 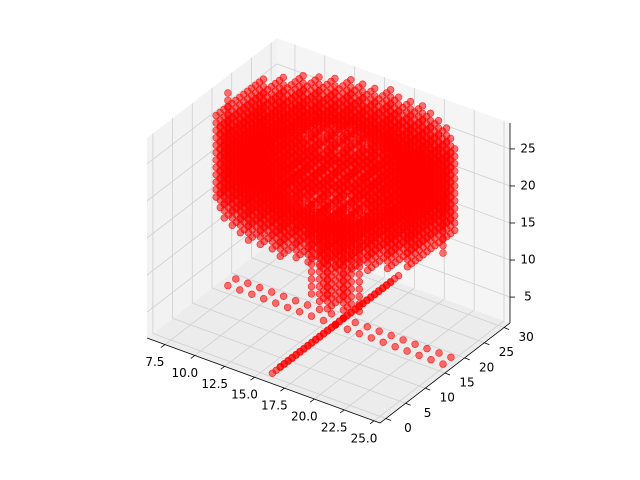 What do you see at coordinates (184, 373) in the screenshot?
I see `x-tick-label: 10.0` at bounding box center [184, 373].